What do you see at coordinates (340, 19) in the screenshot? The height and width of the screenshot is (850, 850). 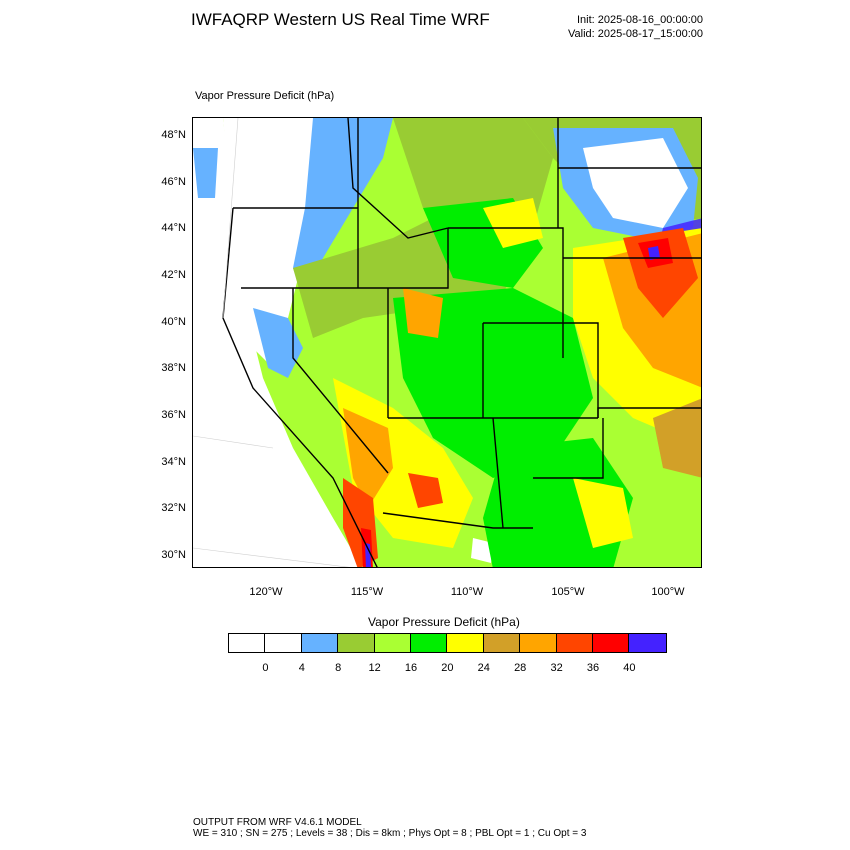 I see `map-title: IWFAQRP Western US Real Time WRF` at bounding box center [340, 19].